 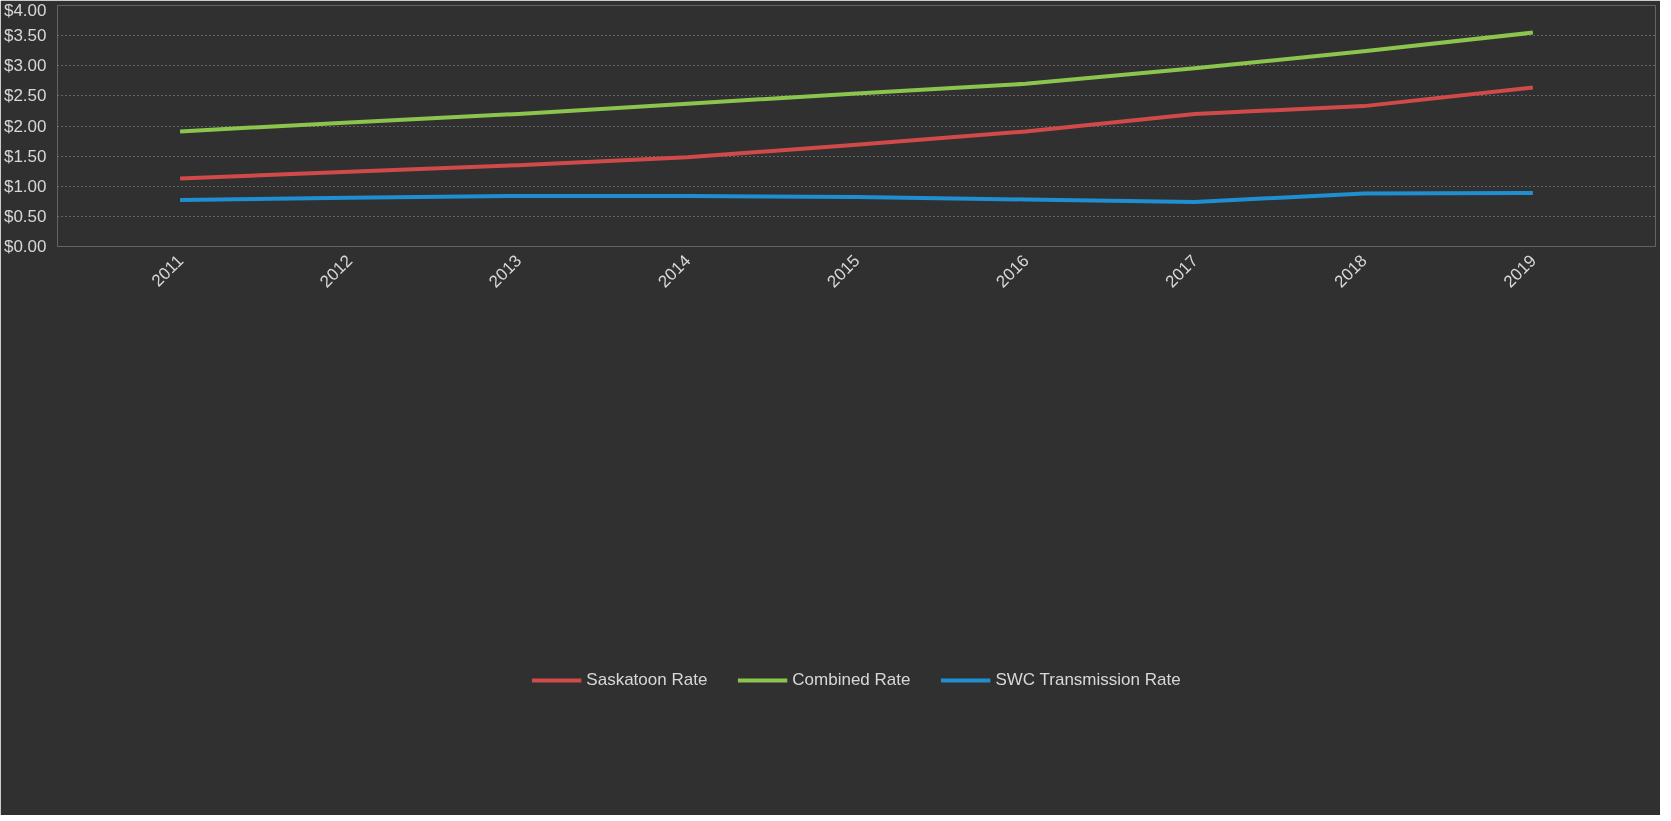 What do you see at coordinates (25, 216) in the screenshot?
I see `y-tick-label: $0.50` at bounding box center [25, 216].